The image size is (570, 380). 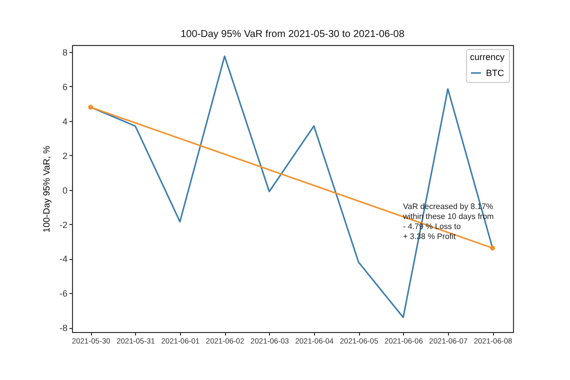 What do you see at coordinates (63, 259) in the screenshot?
I see `y-tick-label: -4` at bounding box center [63, 259].